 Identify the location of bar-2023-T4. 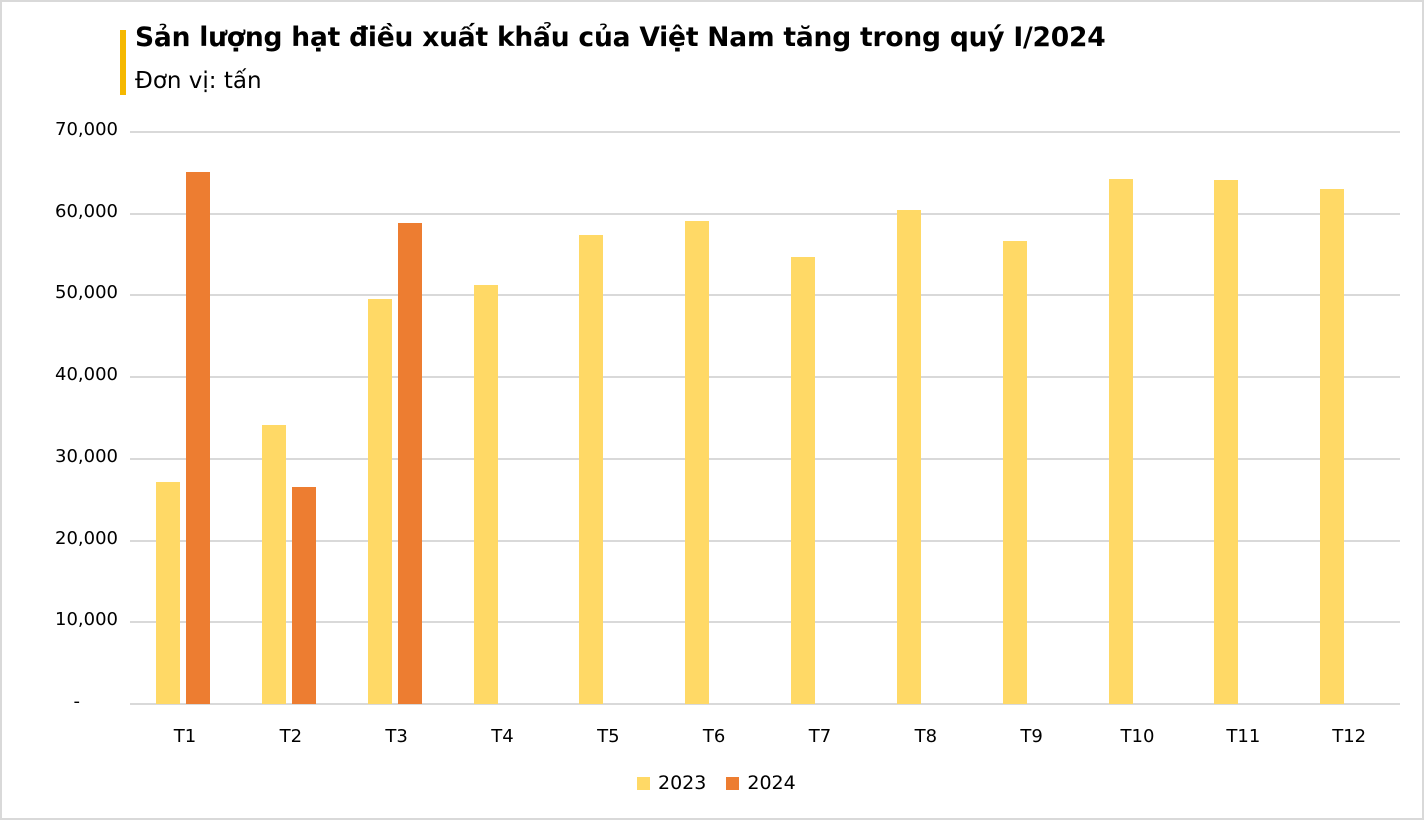
(485, 494).